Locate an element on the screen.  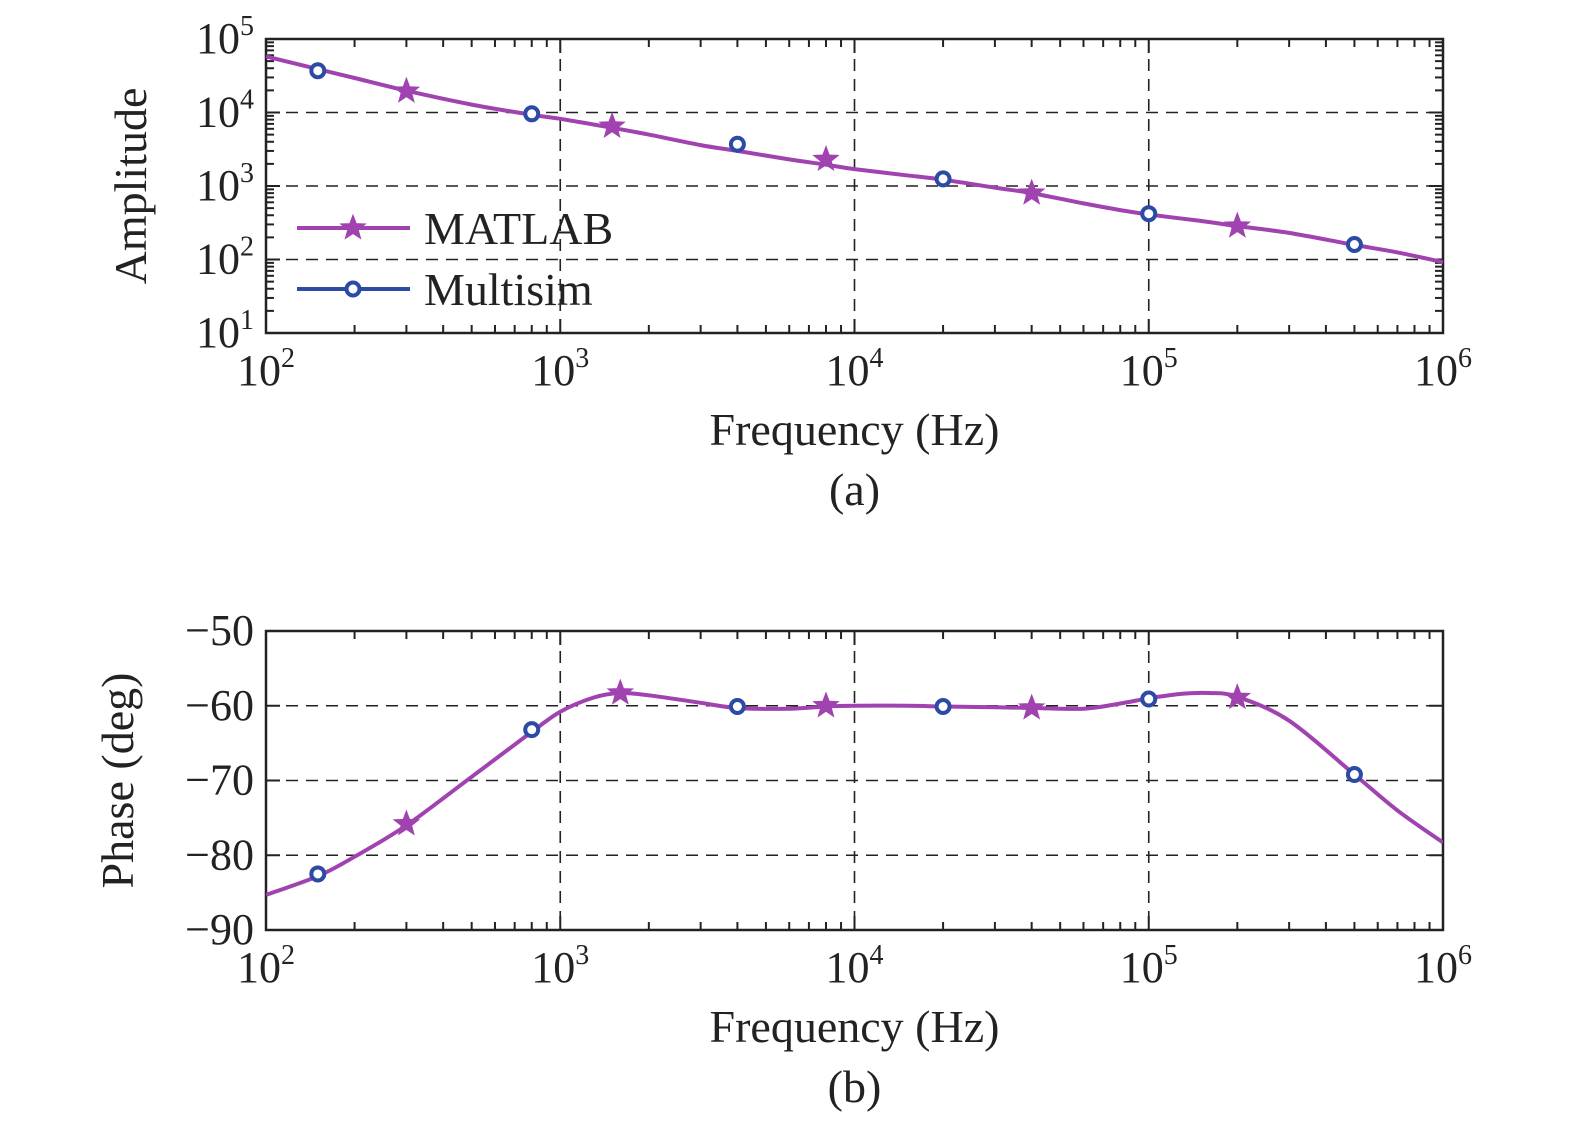
legend-entry-multisim: Multisim is located at coordinates (445, 289).